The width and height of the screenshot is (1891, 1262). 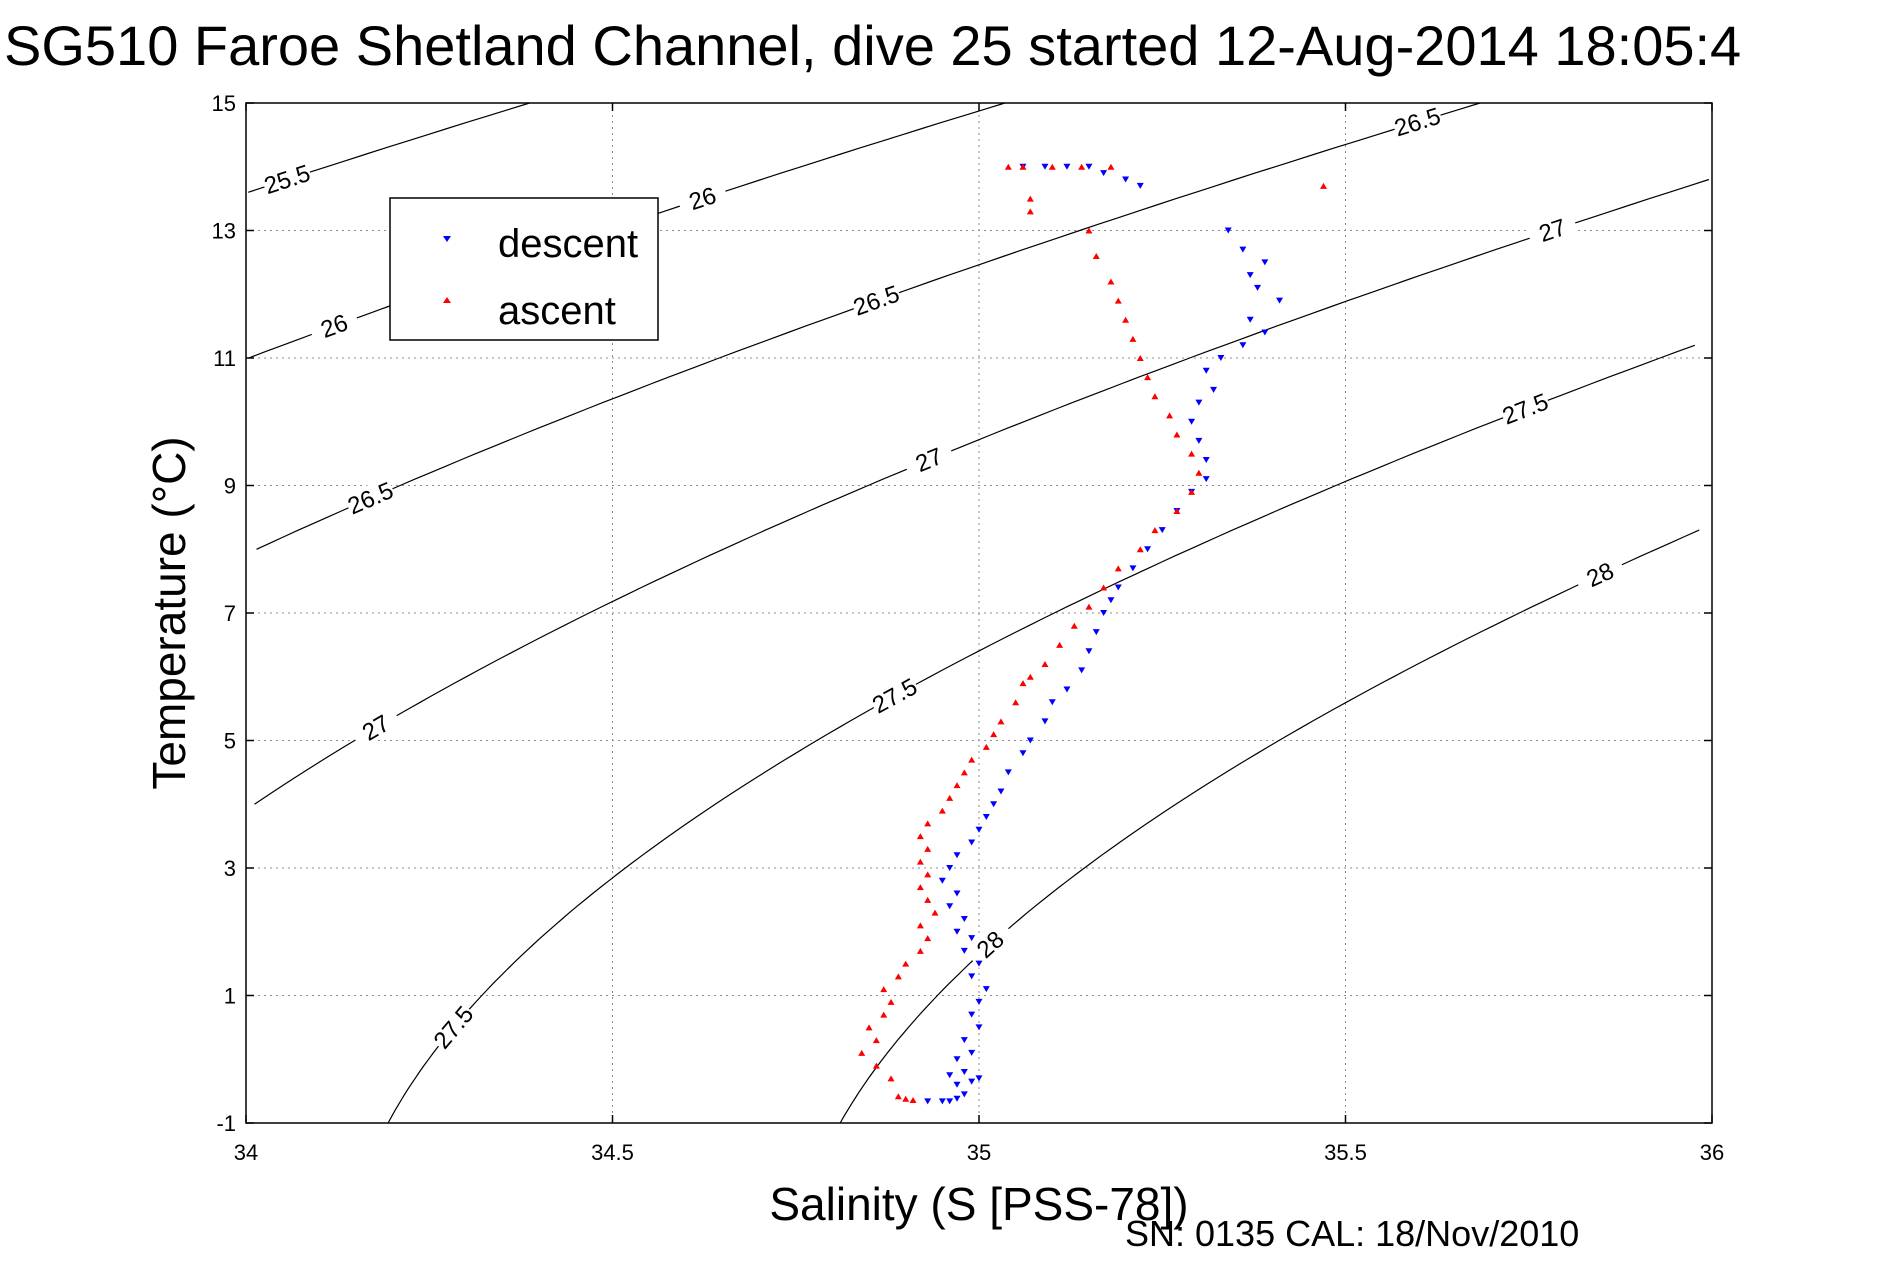 I want to click on legend: descent ascent, so click(x=524, y=269).